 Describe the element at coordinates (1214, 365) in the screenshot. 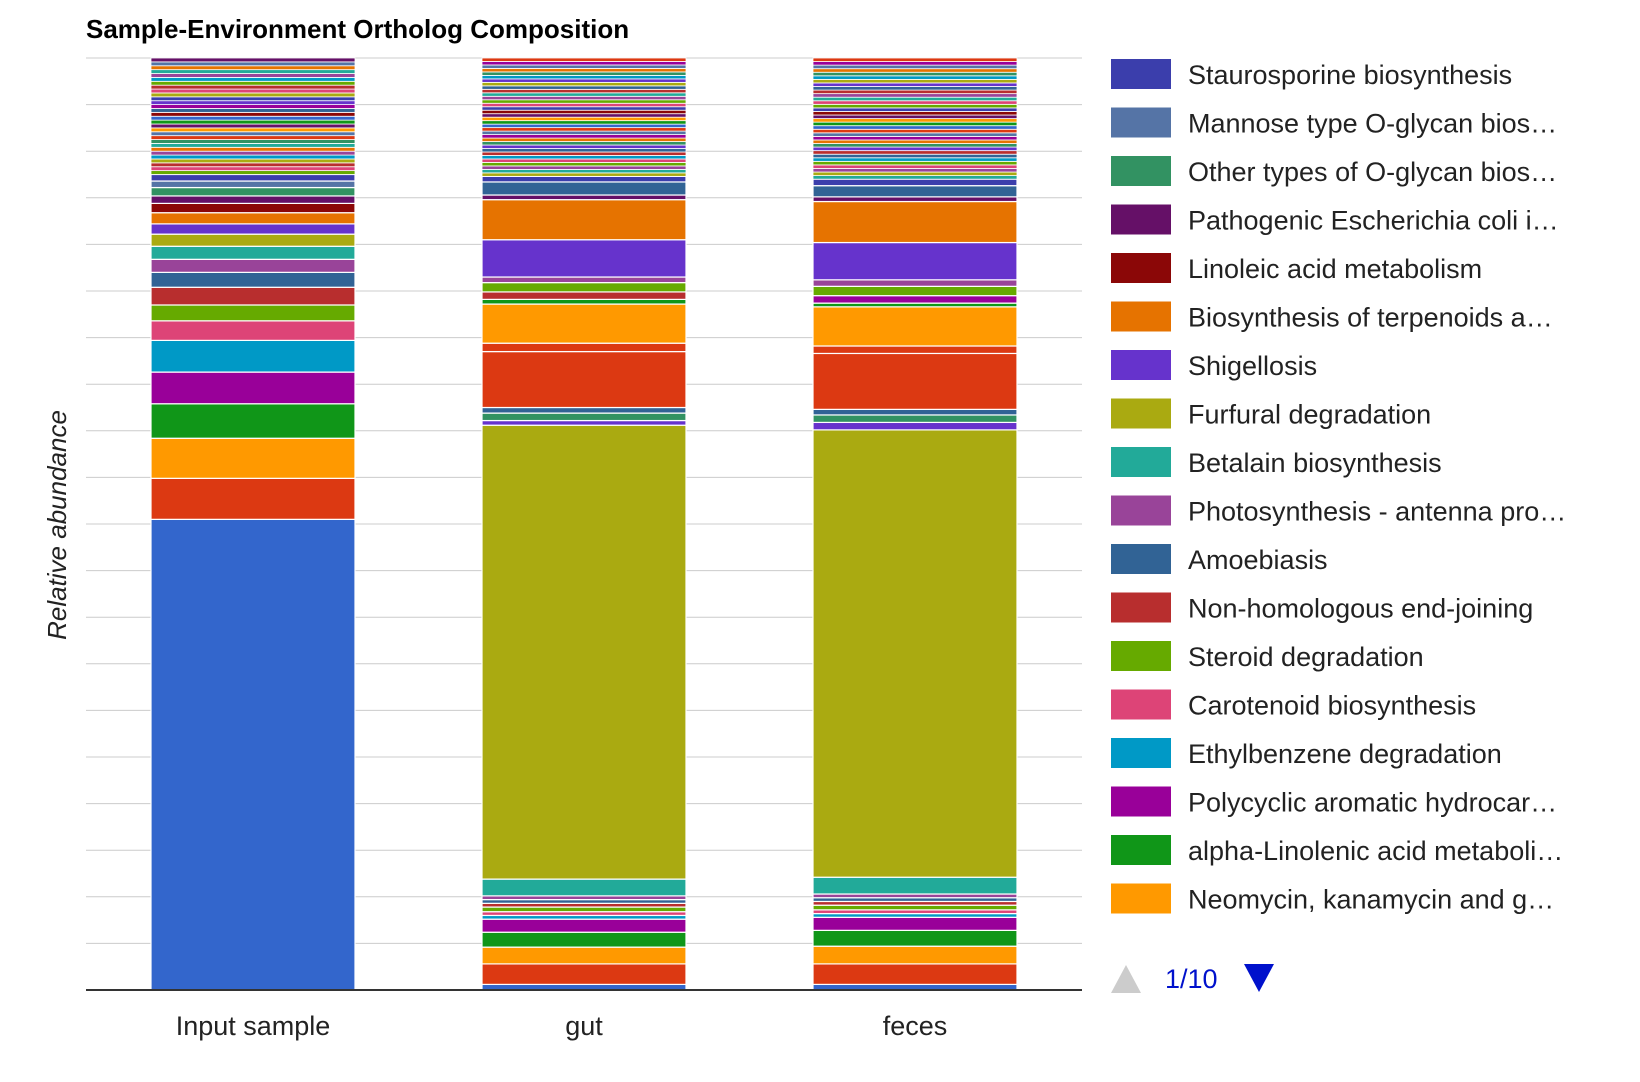

I see `legend-item: Shigellosis` at that location.